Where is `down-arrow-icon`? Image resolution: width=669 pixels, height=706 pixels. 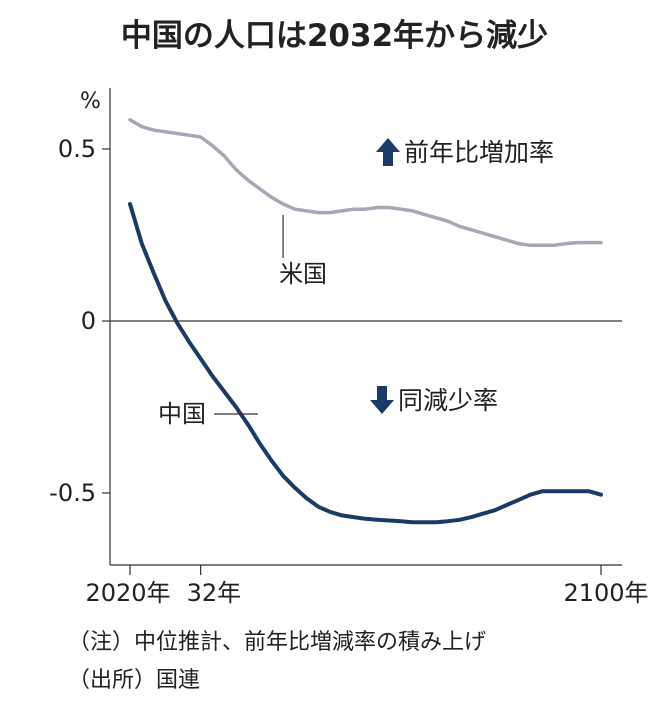 down-arrow-icon is located at coordinates (382, 400).